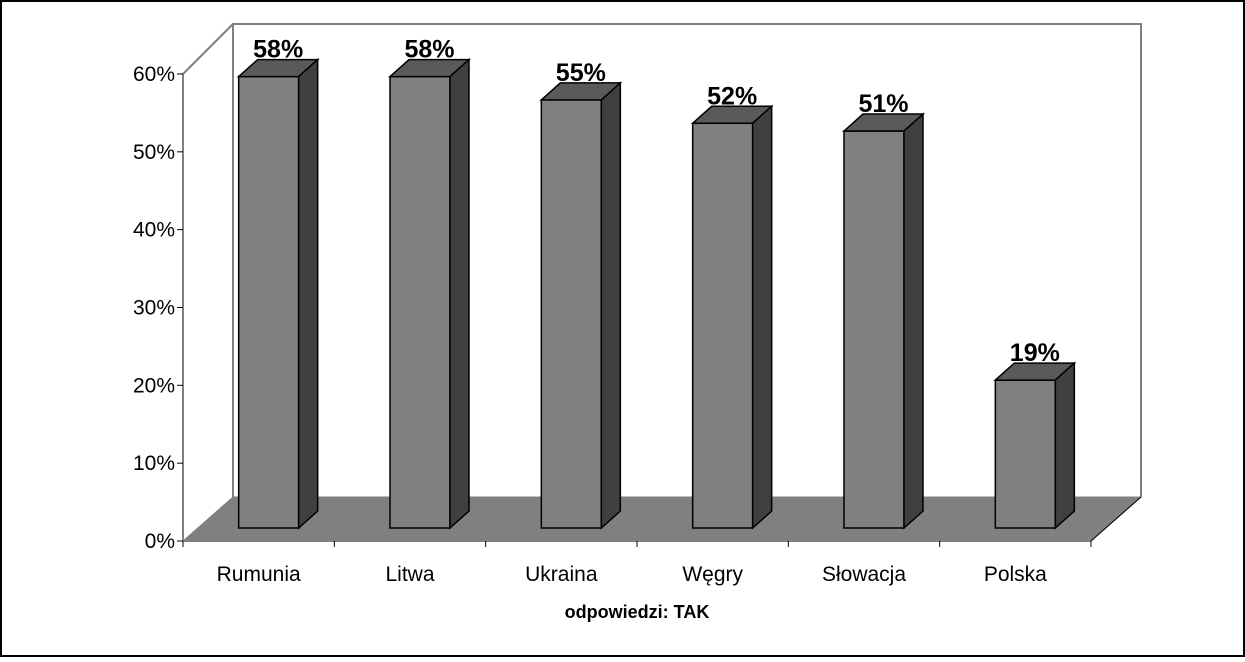 The width and height of the screenshot is (1245, 662). I want to click on side-wall-top-edge, so click(208, 49).